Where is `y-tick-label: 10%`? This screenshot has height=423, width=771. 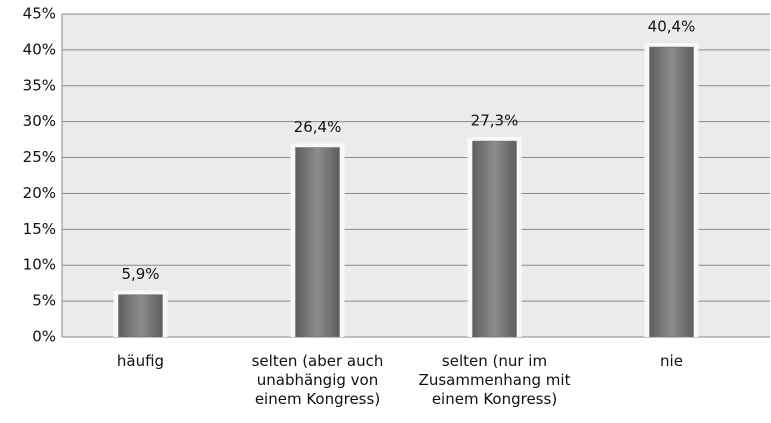
y-tick-label: 10% is located at coordinates (39, 265).